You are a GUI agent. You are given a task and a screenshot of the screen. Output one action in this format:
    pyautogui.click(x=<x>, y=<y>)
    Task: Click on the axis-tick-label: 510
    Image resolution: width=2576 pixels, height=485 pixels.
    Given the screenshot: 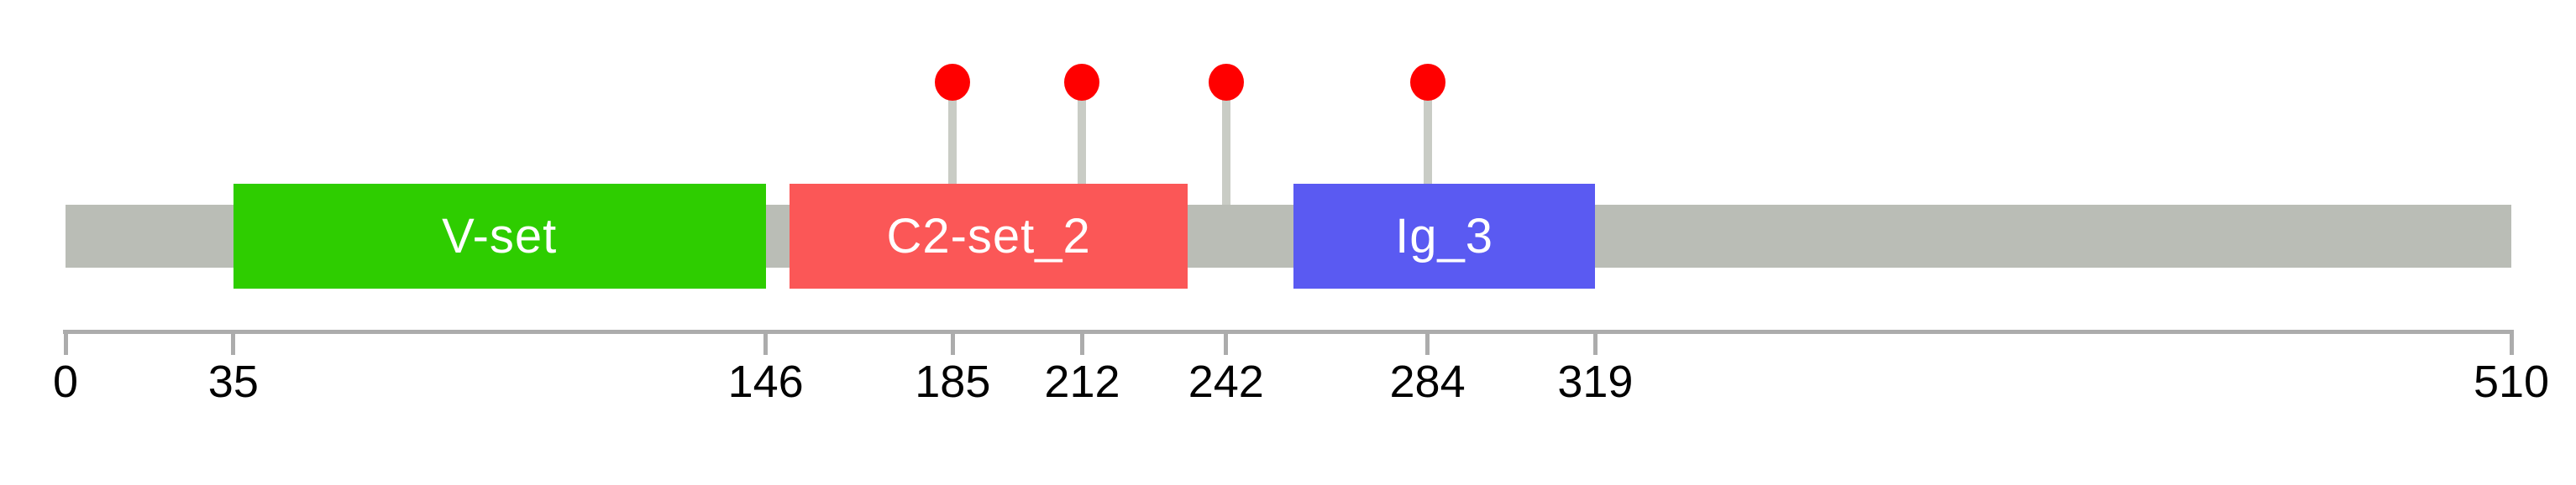 What is the action you would take?
    pyautogui.click(x=2511, y=382)
    